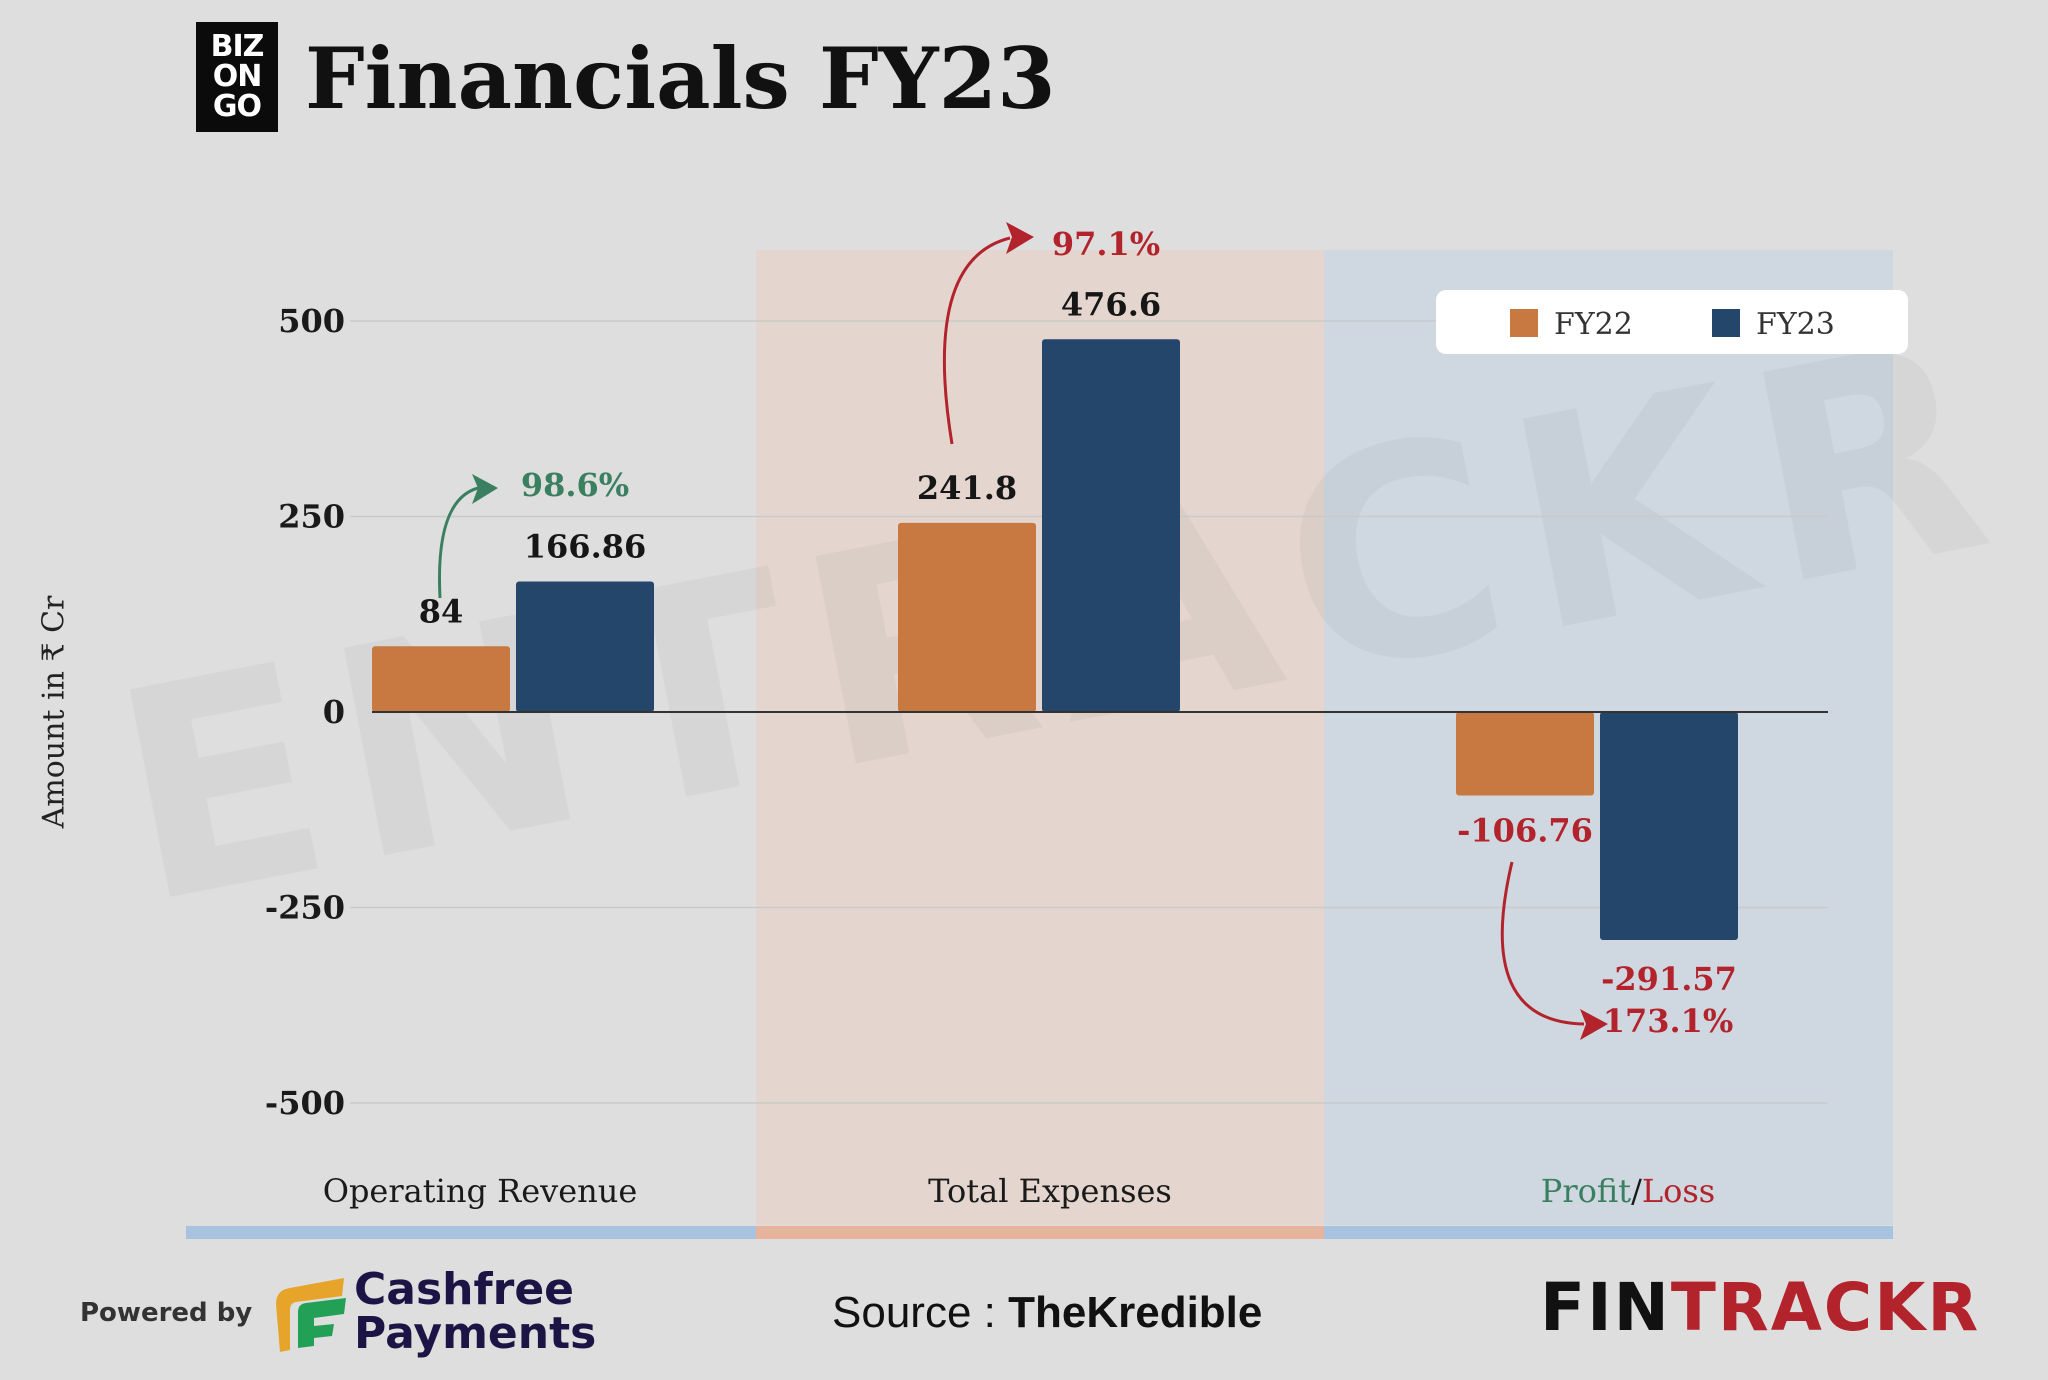  Describe the element at coordinates (237, 46) in the screenshot. I see `logo-line-1: BIZ` at that location.